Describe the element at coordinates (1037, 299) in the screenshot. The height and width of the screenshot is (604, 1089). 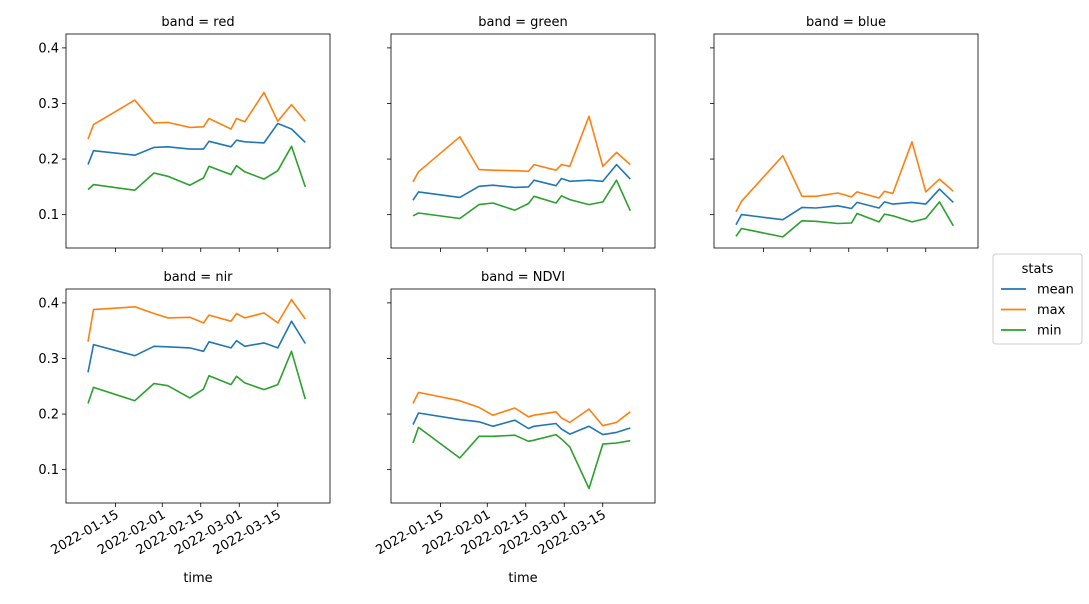
I see `legend-box` at that location.